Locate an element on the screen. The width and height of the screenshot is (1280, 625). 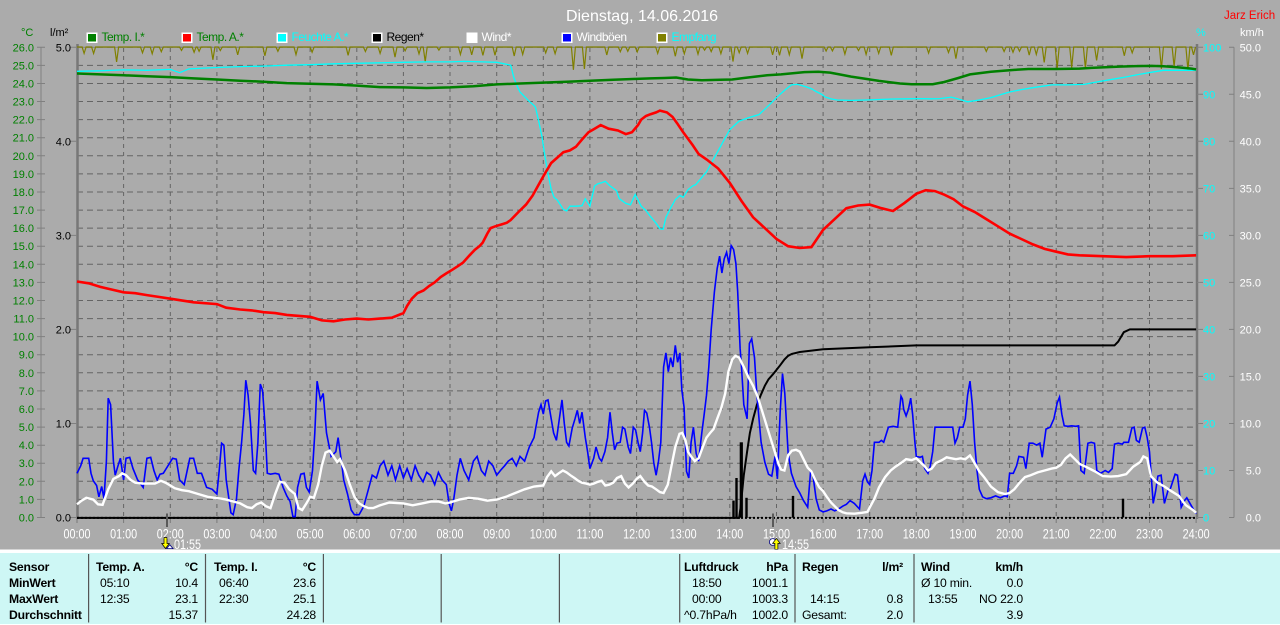
svg-text: 20 is located at coordinates (1209, 425).